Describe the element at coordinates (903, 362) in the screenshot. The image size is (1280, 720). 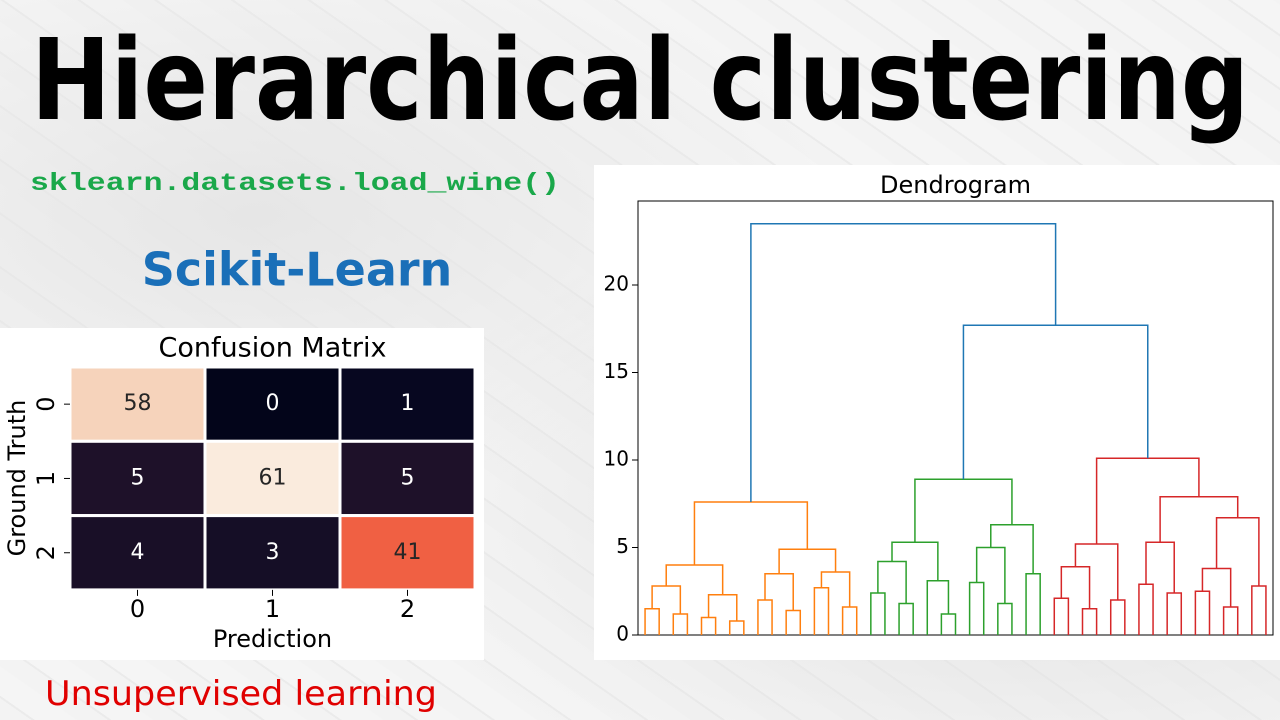
I see `dendrogram-link` at that location.